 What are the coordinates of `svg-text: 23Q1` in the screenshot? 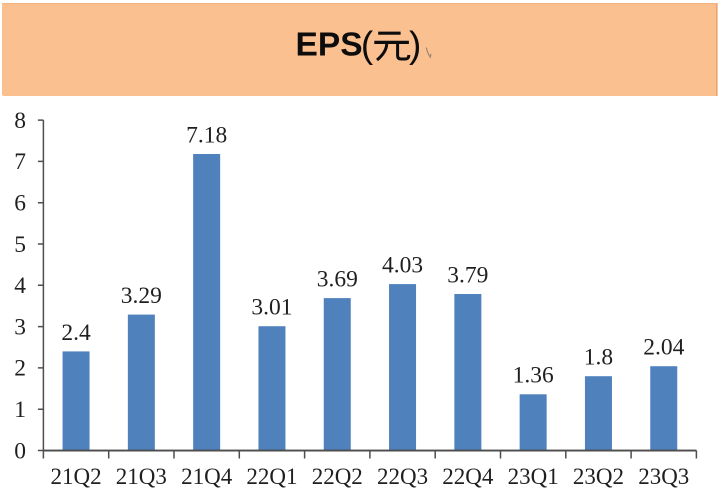 It's located at (533, 476).